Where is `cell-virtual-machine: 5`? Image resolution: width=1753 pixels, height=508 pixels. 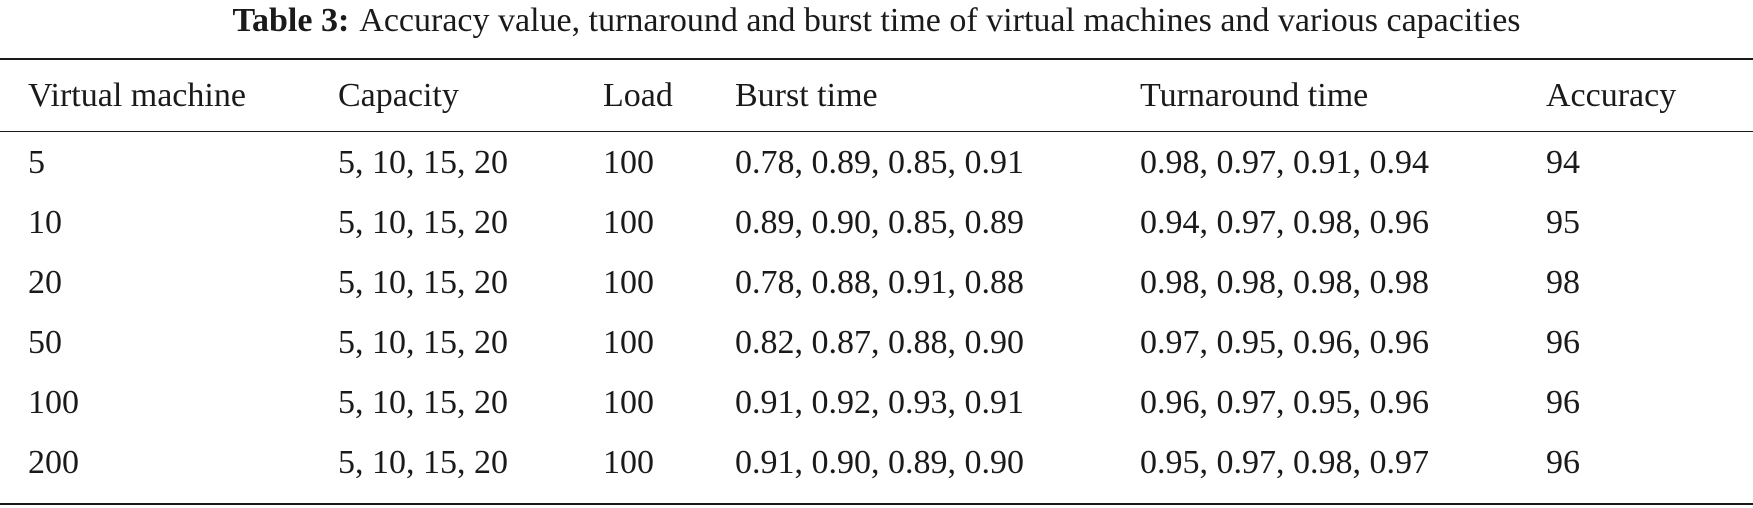 cell-virtual-machine: 5 is located at coordinates (36, 162).